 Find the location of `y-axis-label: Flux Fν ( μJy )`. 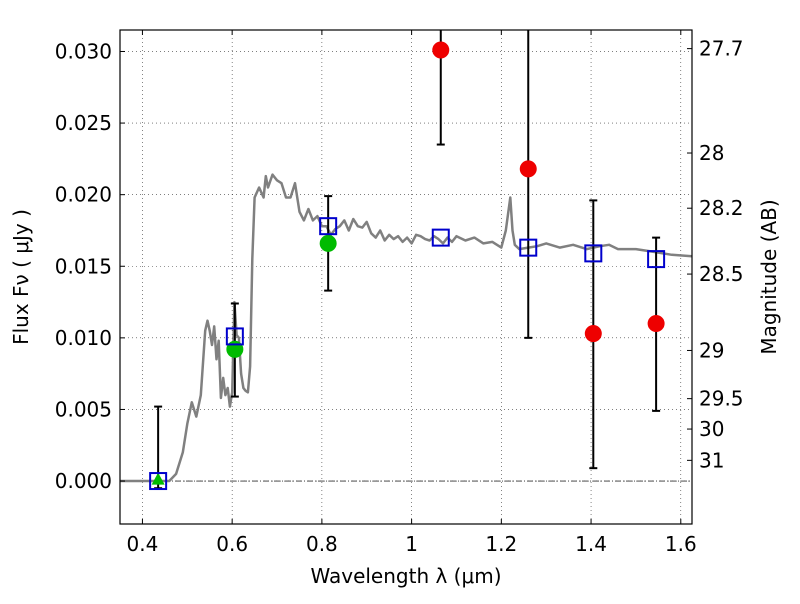

y-axis-label: Flux Fν ( μJy ) is located at coordinates (21, 277).